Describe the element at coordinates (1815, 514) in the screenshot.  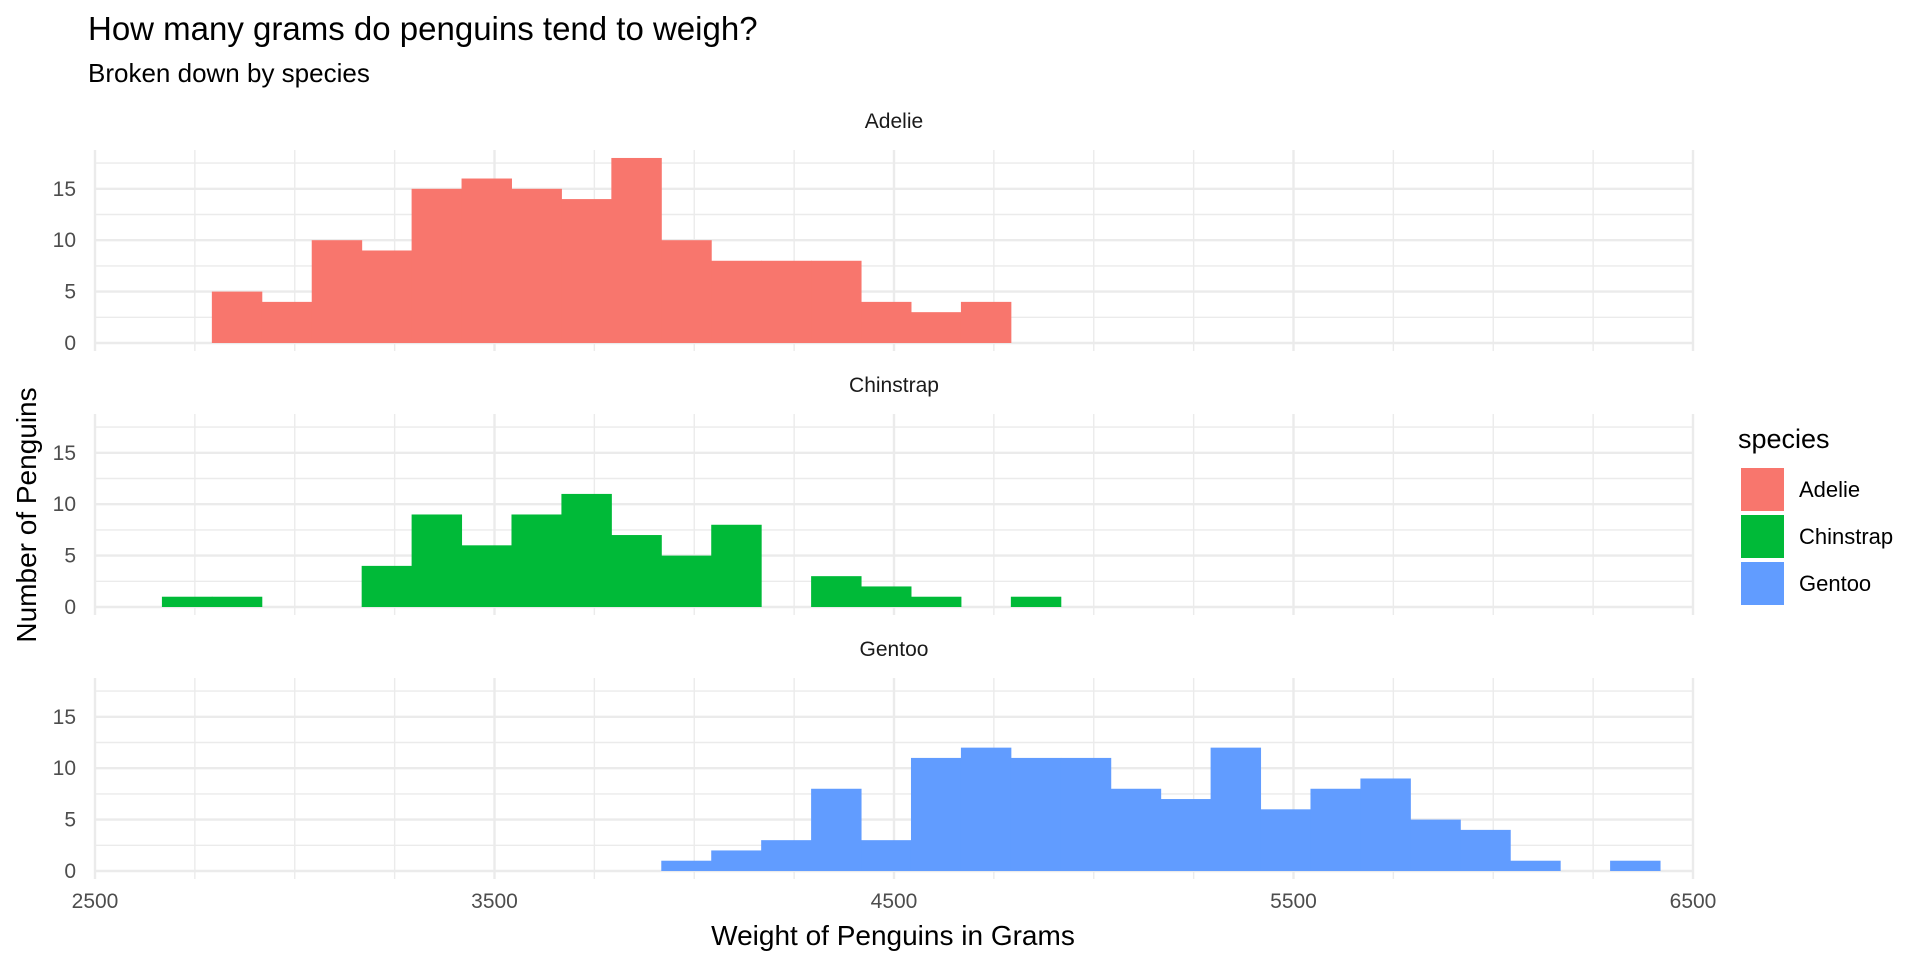
I see `legend: species Adelie Chinstrap Gentoo` at that location.